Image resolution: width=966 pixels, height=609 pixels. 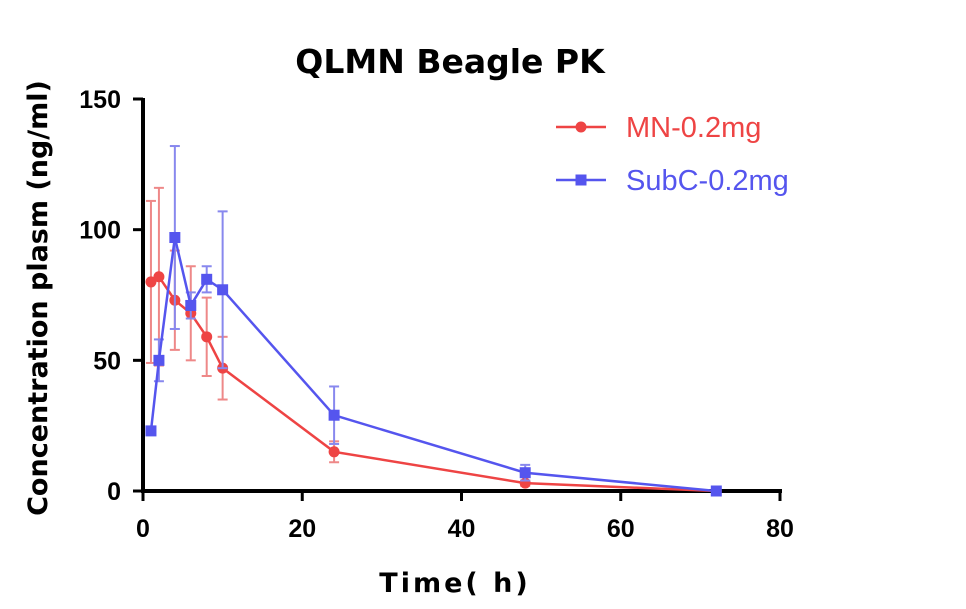 I want to click on legend-item-1: SubC-0.2mg, so click(x=672, y=181).